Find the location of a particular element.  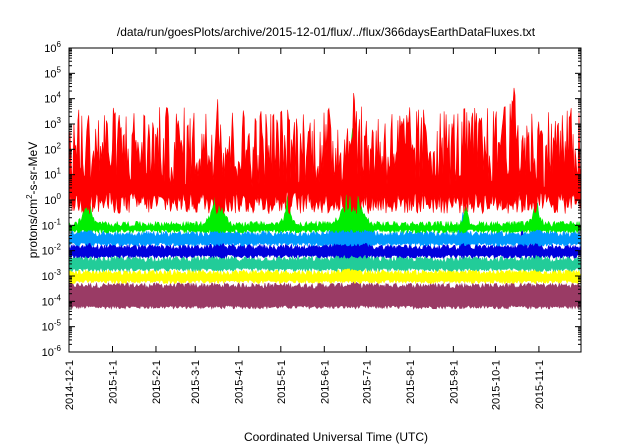

y-tick-label-2: 10⁴ is located at coordinates (52, 98).